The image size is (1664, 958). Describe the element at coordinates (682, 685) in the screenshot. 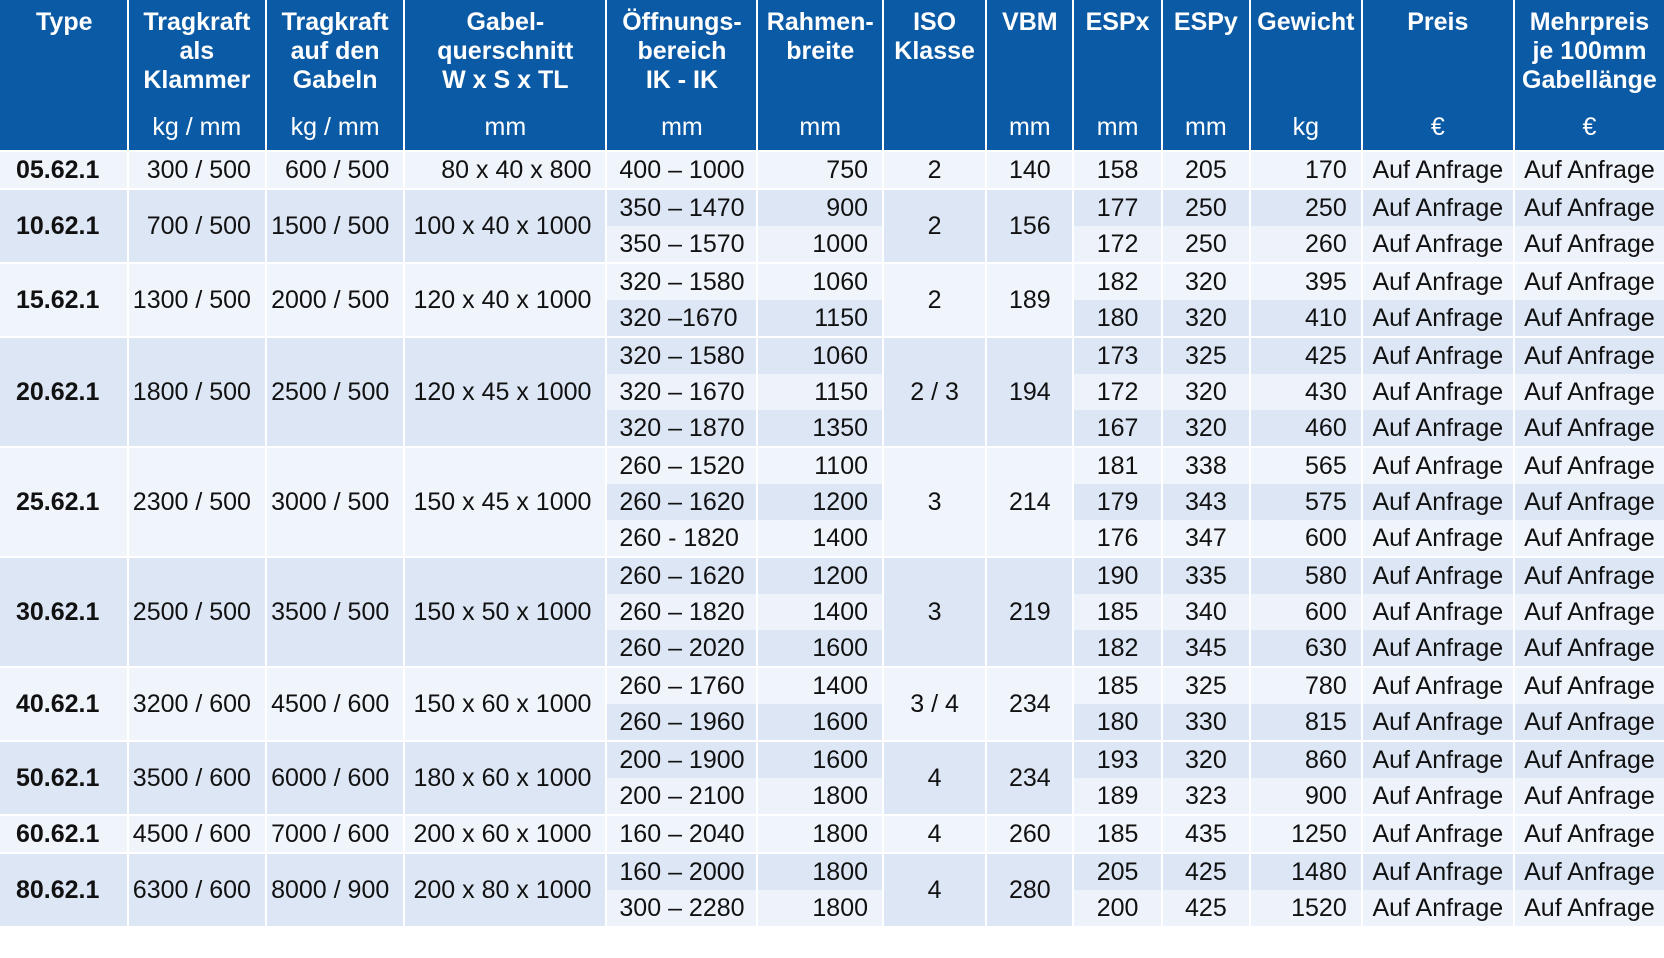

I see `oeffnungsbereich-cell: 260 – 1760` at that location.